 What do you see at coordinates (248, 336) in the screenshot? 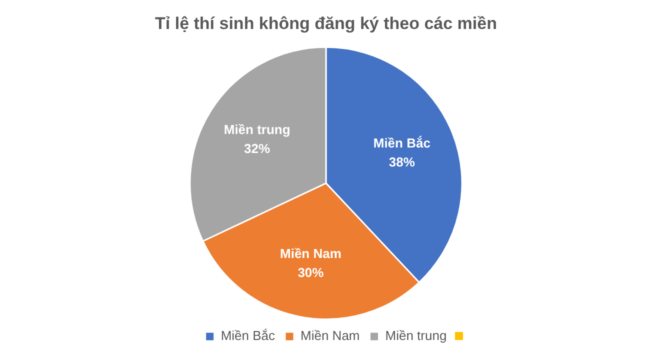
I see `legend-label: Miền Bắc` at bounding box center [248, 336].